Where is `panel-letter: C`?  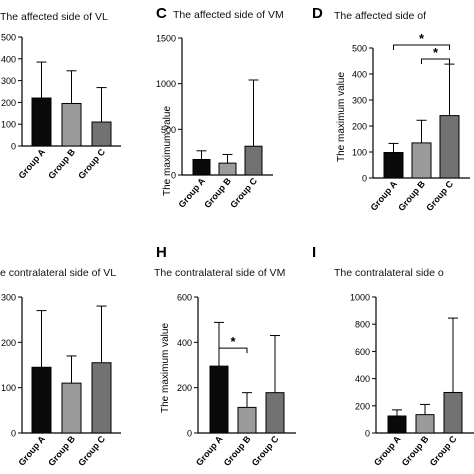 panel-letter: C is located at coordinates (161, 13).